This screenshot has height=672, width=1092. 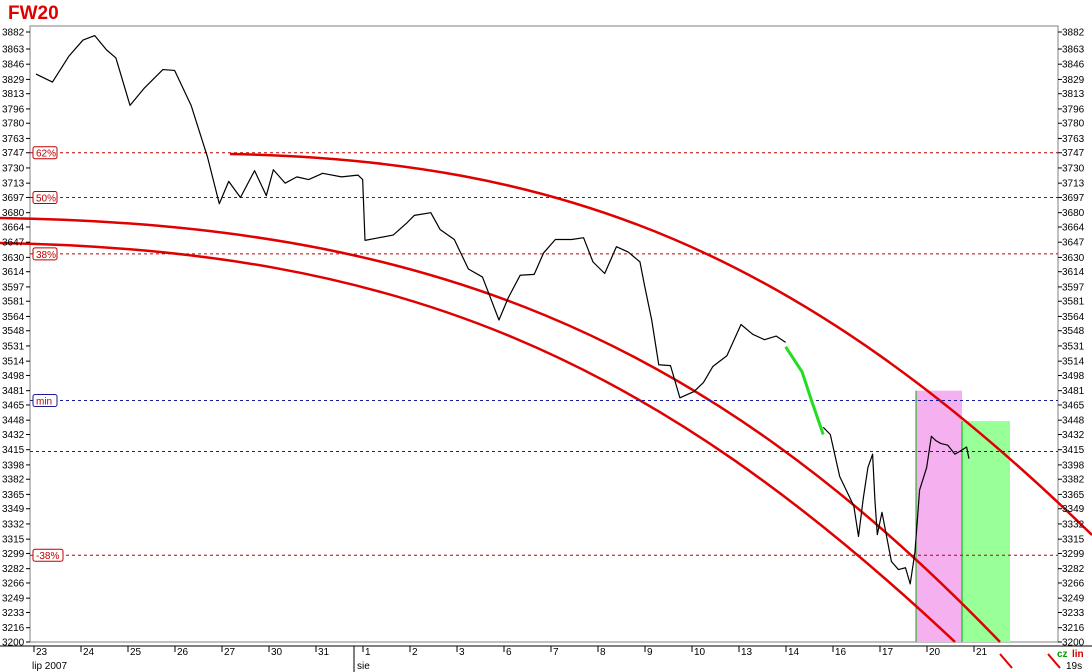 What do you see at coordinates (1078, 654) in the screenshot?
I see `mode-label-lin: lin` at bounding box center [1078, 654].